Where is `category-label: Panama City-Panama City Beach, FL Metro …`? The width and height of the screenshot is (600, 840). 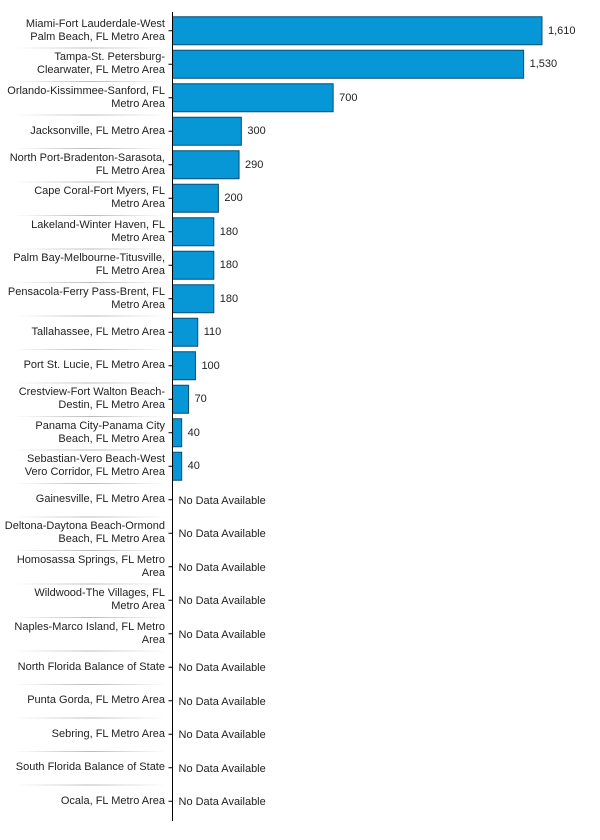 category-label: Panama City-Panama City Beach, FL Metro … is located at coordinates (100, 432).